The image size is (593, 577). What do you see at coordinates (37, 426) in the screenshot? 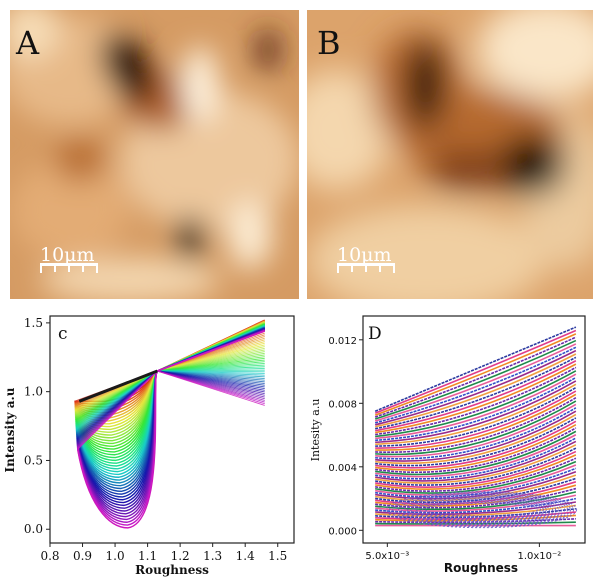
I see `chart-c-y-axis: 0.0 0.5 1.0 1.5` at bounding box center [37, 426].